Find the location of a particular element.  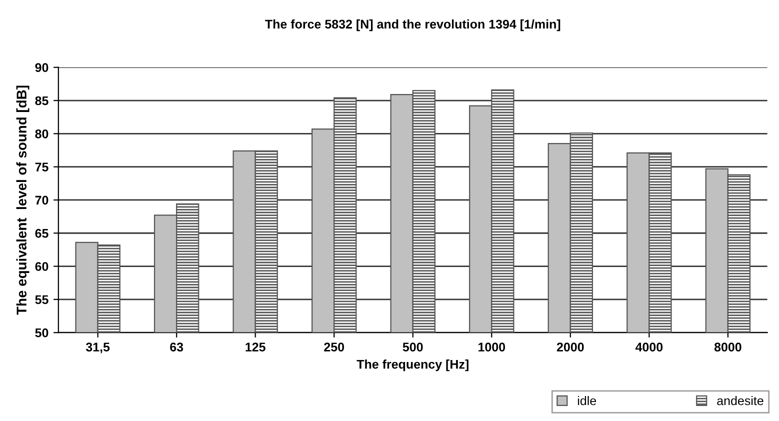

x-tick-label: 31,5 is located at coordinates (98, 348).